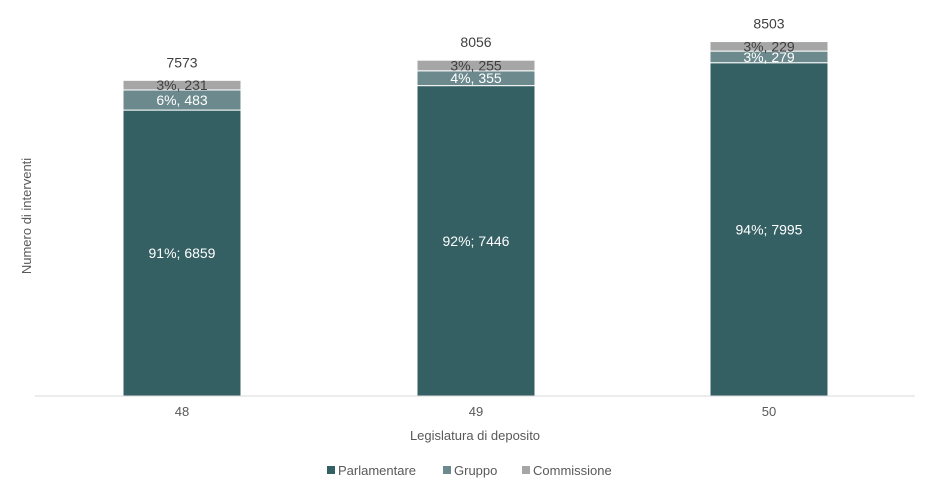  I want to click on legend-swatch-commissione, so click(526, 470).